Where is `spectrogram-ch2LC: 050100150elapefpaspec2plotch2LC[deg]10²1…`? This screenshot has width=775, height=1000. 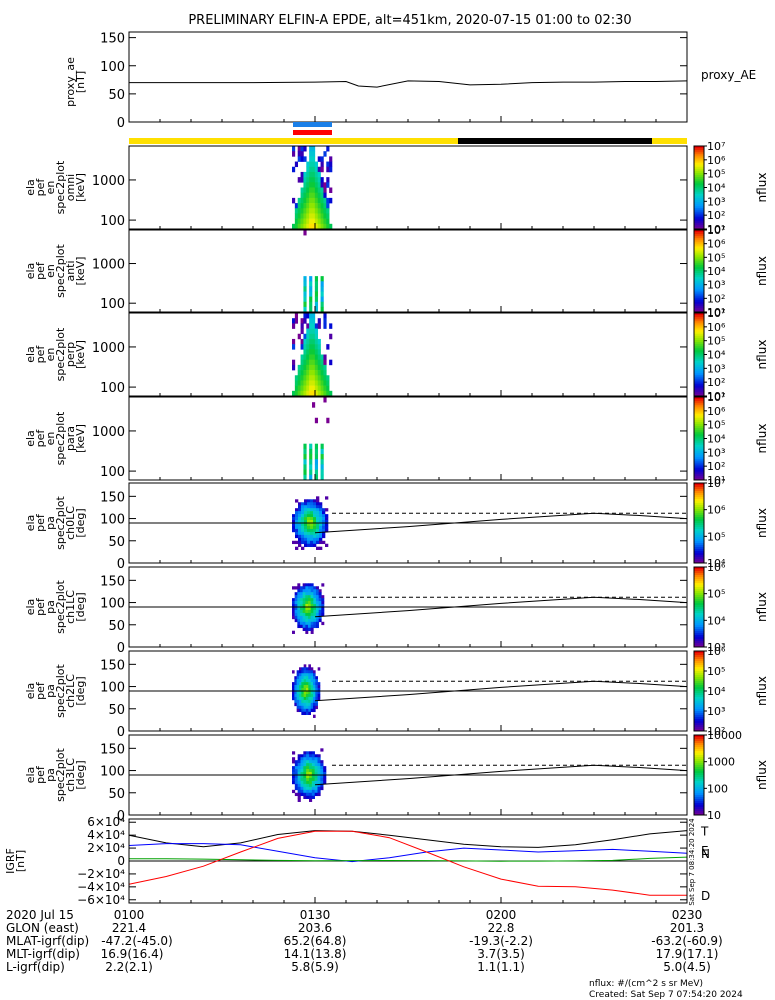
spectrogram-ch2LC: 050100150elapefpaspec2plotch2LC[deg]10²1… is located at coordinates (396, 692).